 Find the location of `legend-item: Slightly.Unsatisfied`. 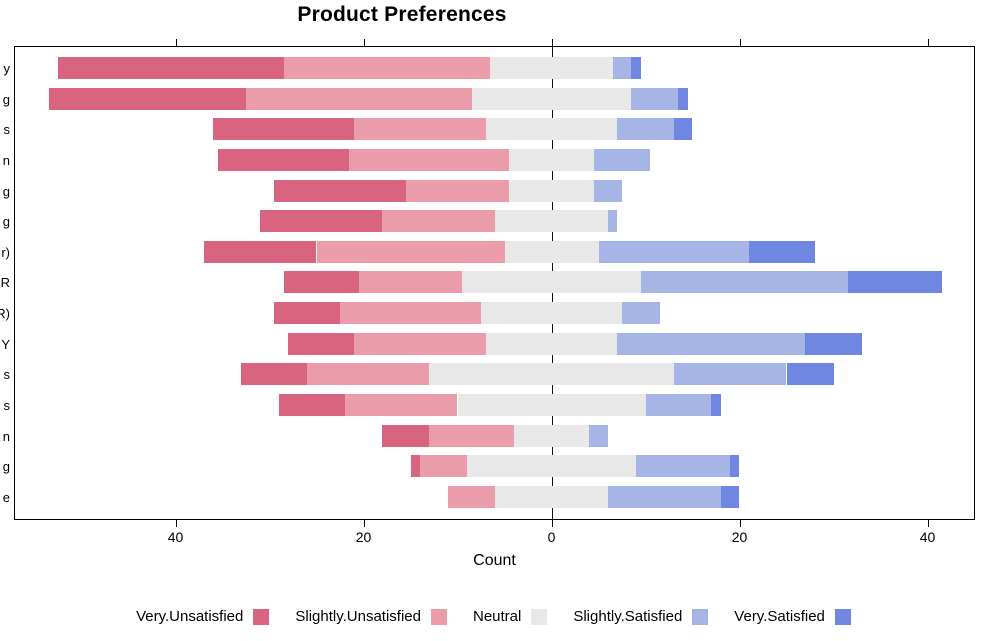

legend-item: Slightly.Unsatisfied is located at coordinates (371, 616).